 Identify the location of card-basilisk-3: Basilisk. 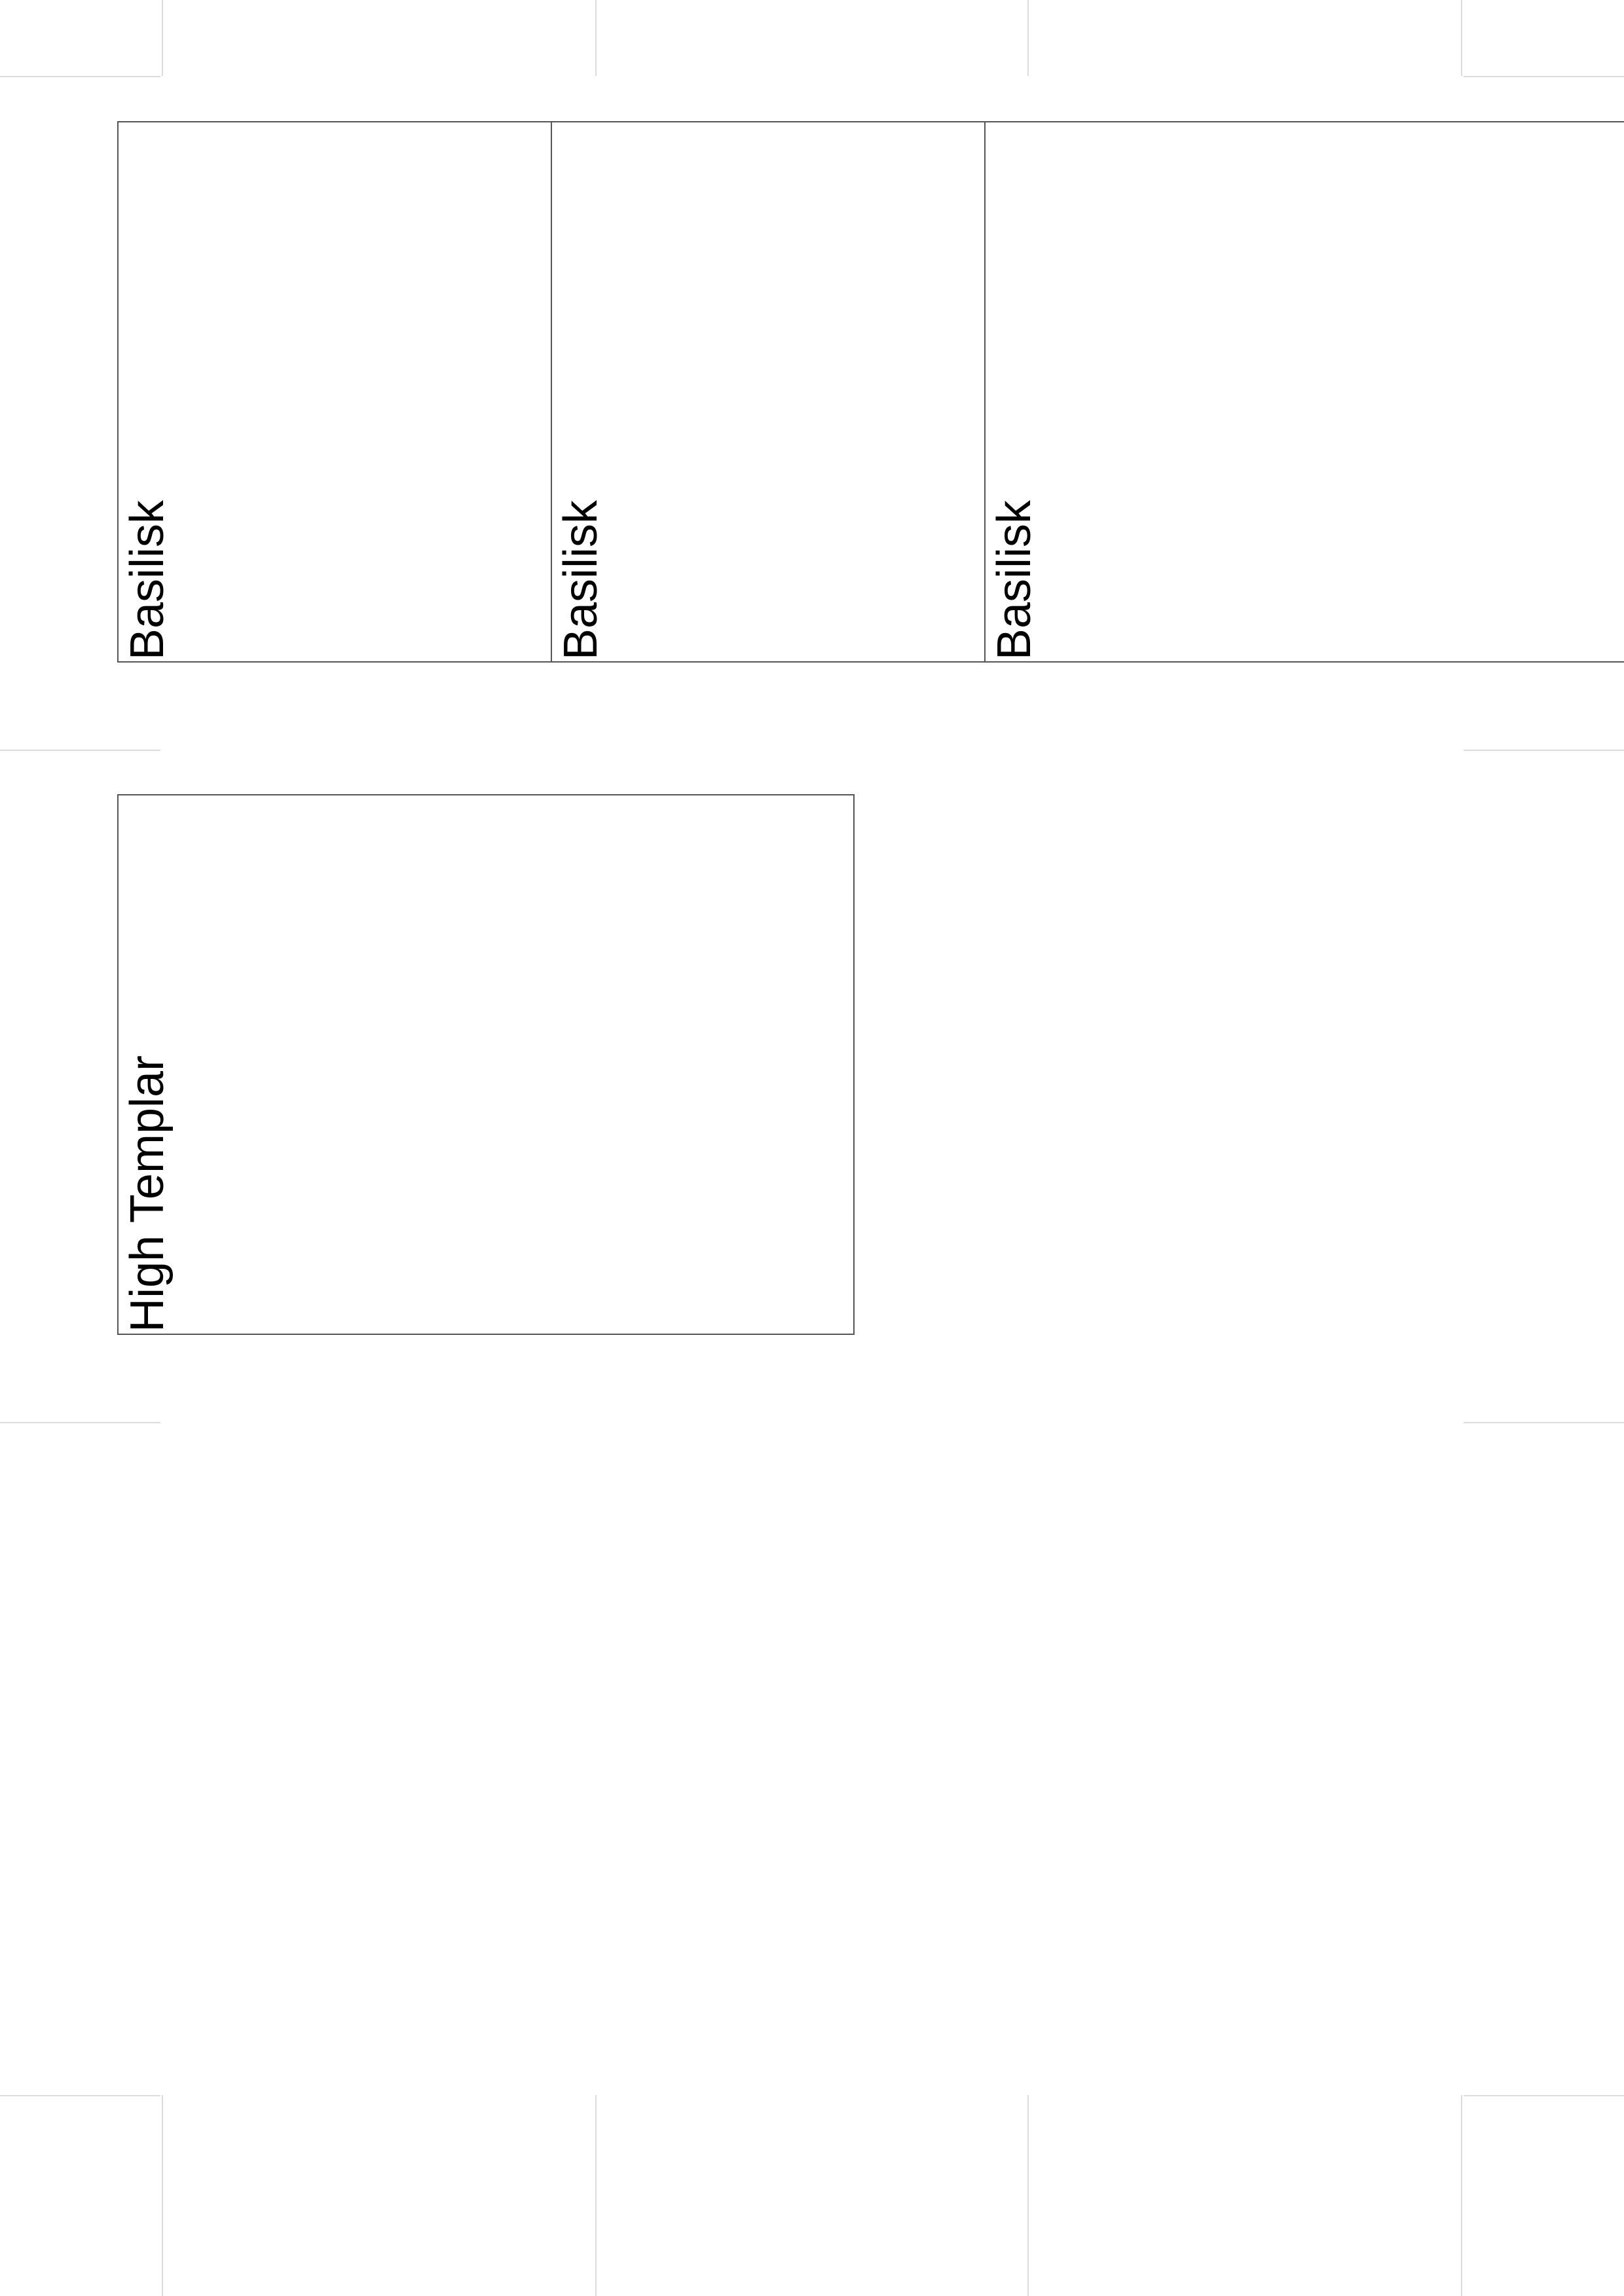
(1304, 392).